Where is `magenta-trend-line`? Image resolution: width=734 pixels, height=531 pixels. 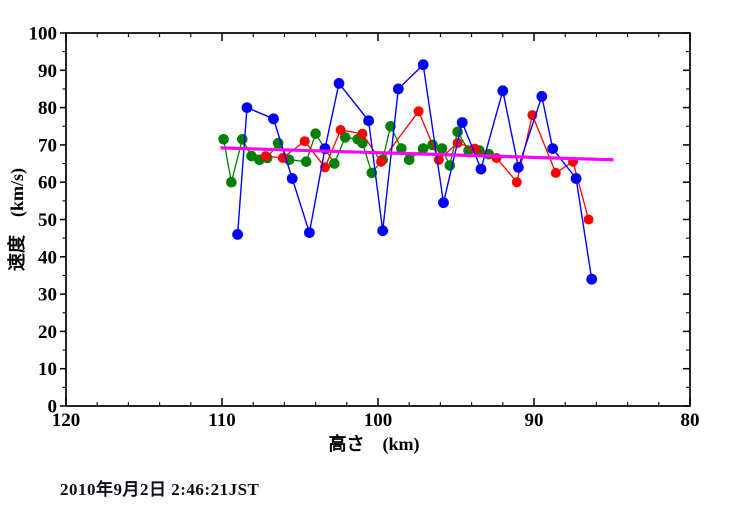
magenta-trend-line is located at coordinates (417, 154).